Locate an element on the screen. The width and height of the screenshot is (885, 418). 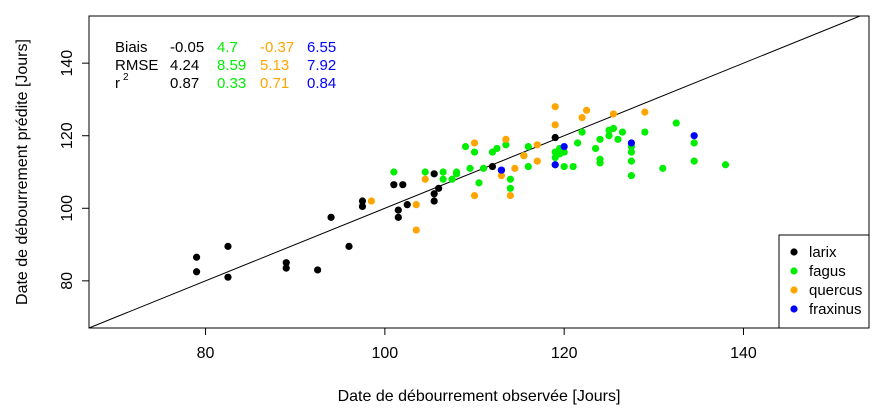
x-tick-label: 80 is located at coordinates (206, 353).